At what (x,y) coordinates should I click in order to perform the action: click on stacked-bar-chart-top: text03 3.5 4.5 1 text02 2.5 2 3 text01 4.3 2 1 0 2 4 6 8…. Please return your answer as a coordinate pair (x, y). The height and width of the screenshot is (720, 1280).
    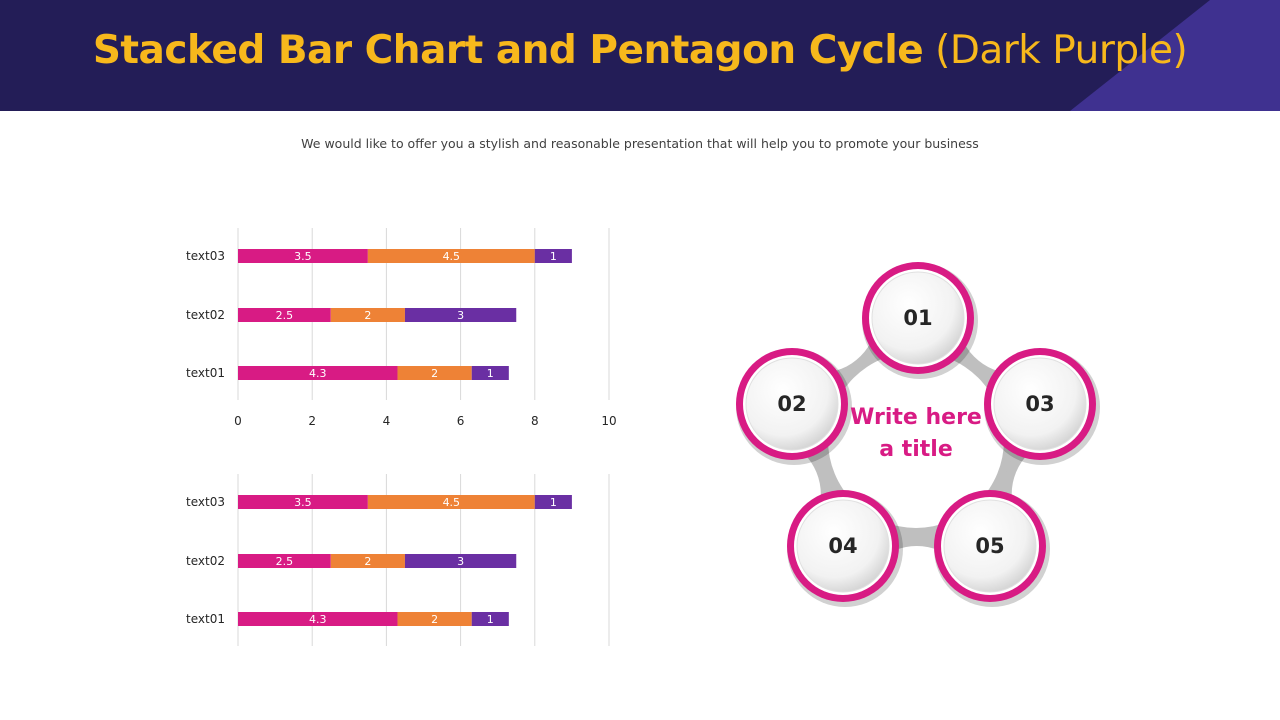
    Looking at the image, I should click on (405, 324).